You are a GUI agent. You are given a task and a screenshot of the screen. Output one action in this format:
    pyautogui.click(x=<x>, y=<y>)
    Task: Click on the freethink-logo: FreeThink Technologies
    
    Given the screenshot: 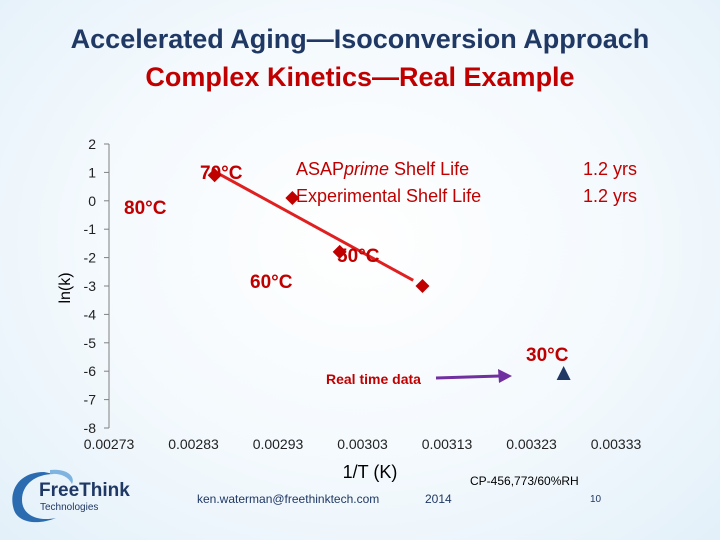 What is the action you would take?
    pyautogui.click(x=71, y=496)
    